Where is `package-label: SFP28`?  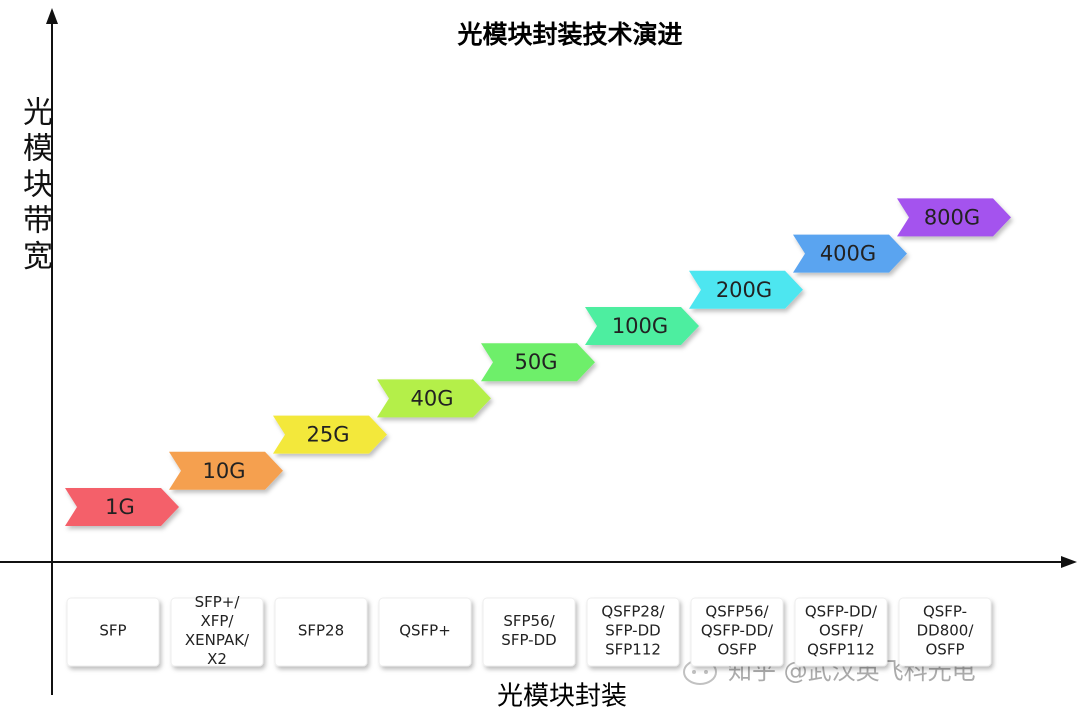
package-label: SFP28 is located at coordinates (321, 631).